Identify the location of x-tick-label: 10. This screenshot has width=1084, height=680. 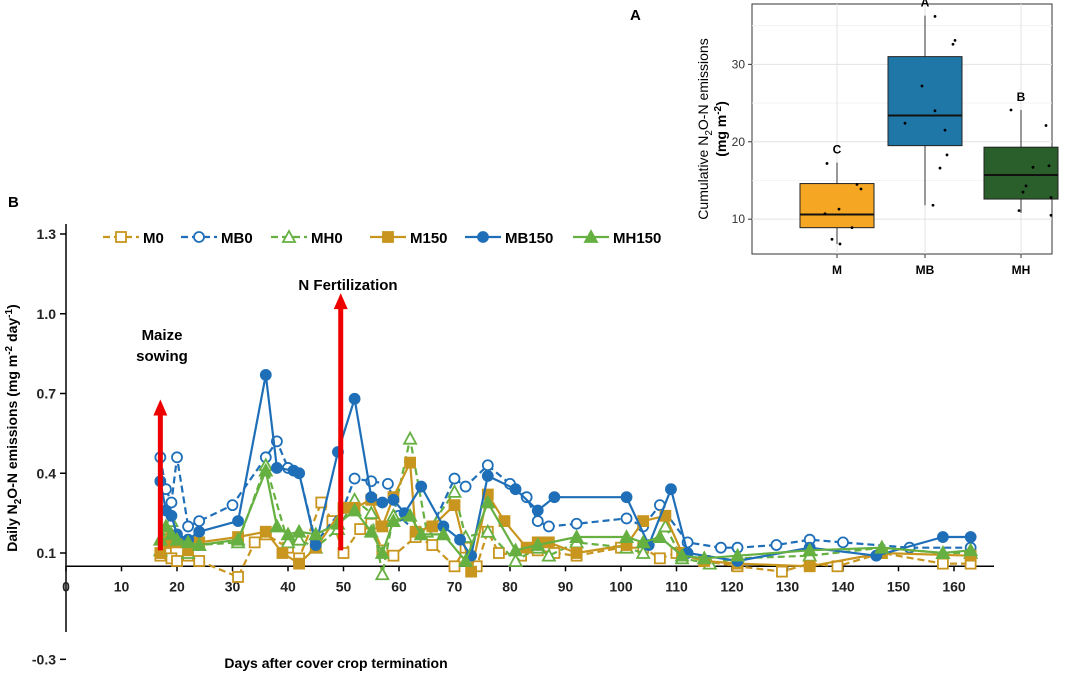
(122, 586).